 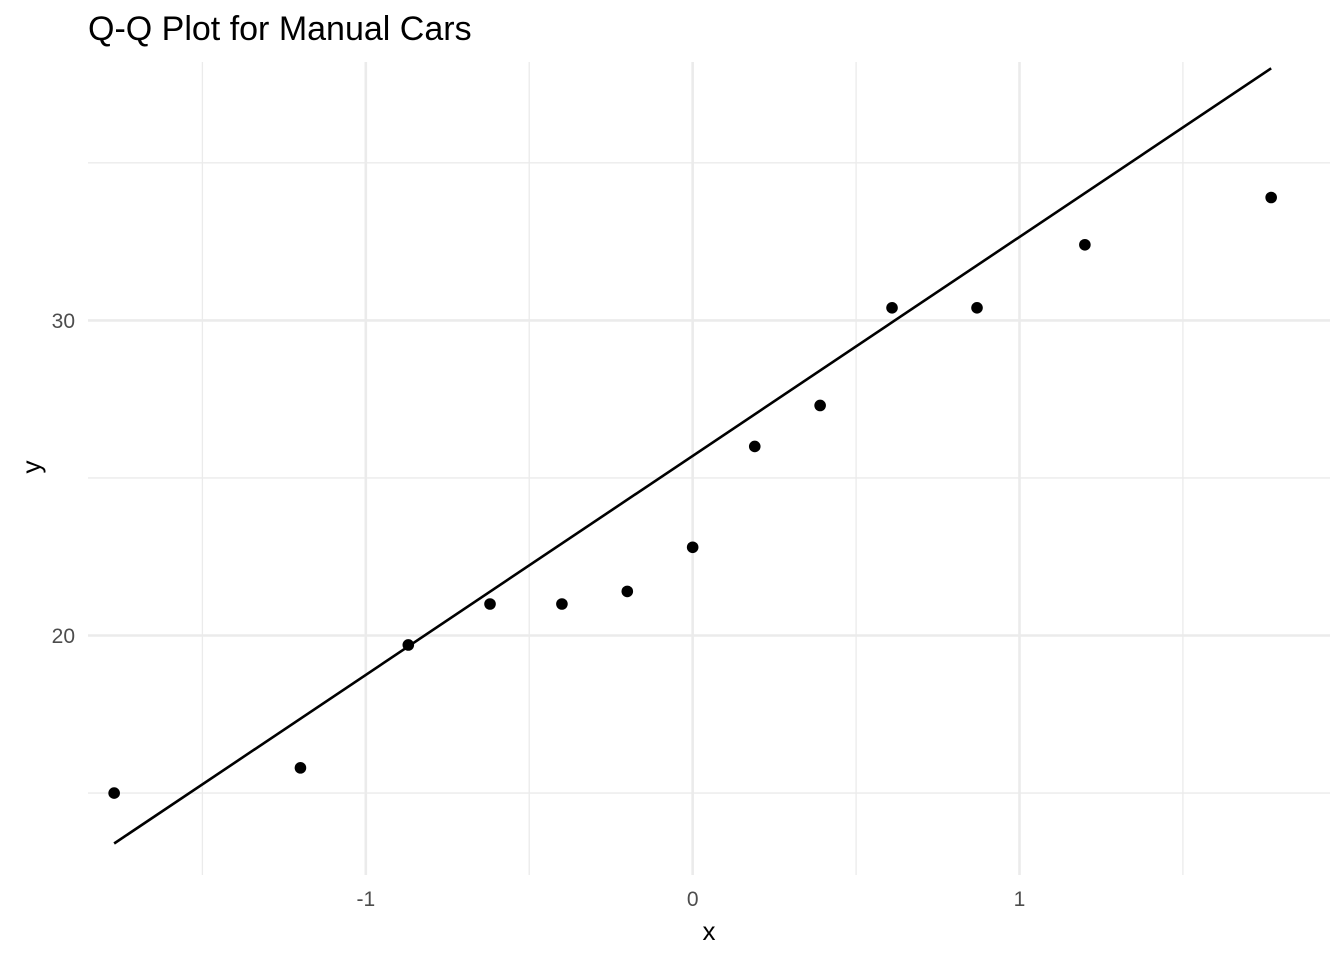 I want to click on y-tick-label: 30, so click(x=63, y=321).